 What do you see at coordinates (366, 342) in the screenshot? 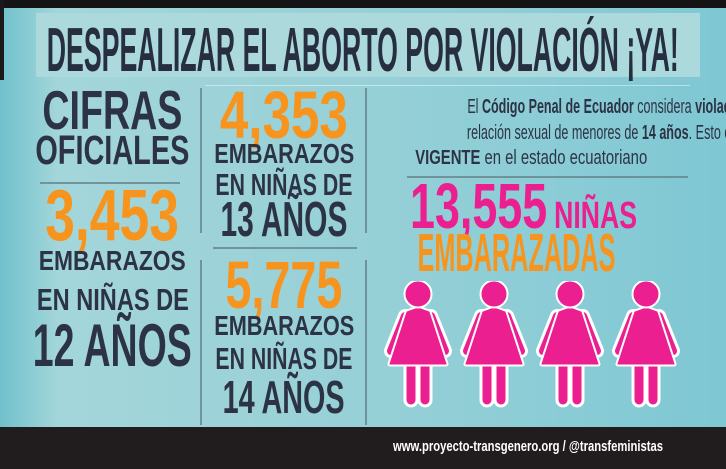
I see `divider-col2-b` at bounding box center [366, 342].